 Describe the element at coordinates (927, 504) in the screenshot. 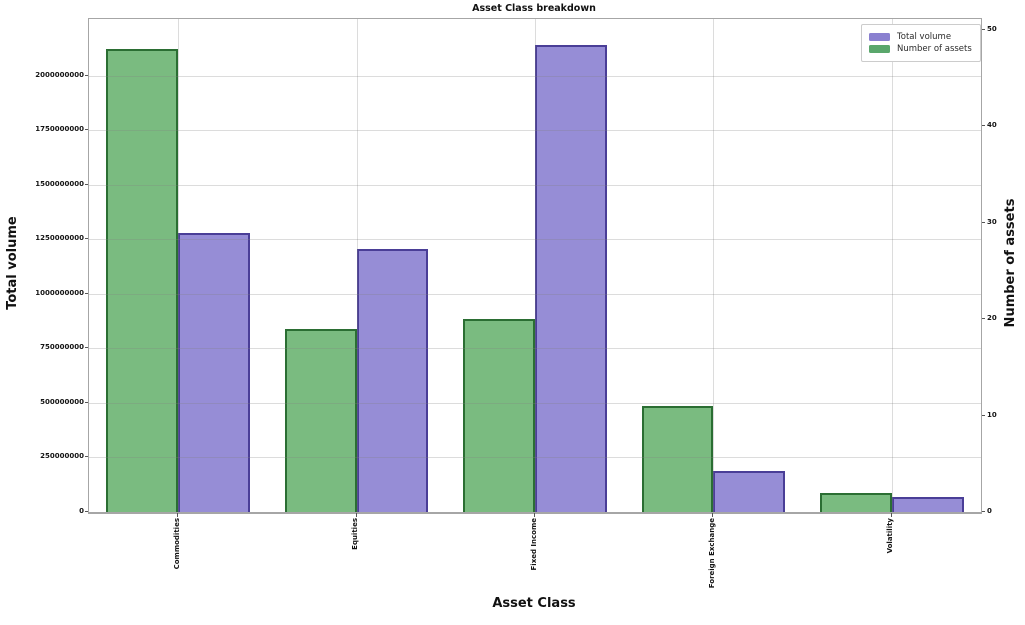

I see `bar-total-volume-volatility` at that location.